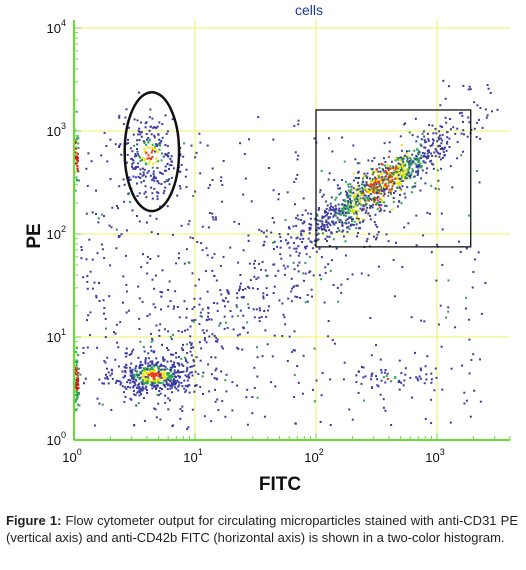 The width and height of the screenshot is (526, 570). I want to click on rectangle-gate, so click(393, 178).